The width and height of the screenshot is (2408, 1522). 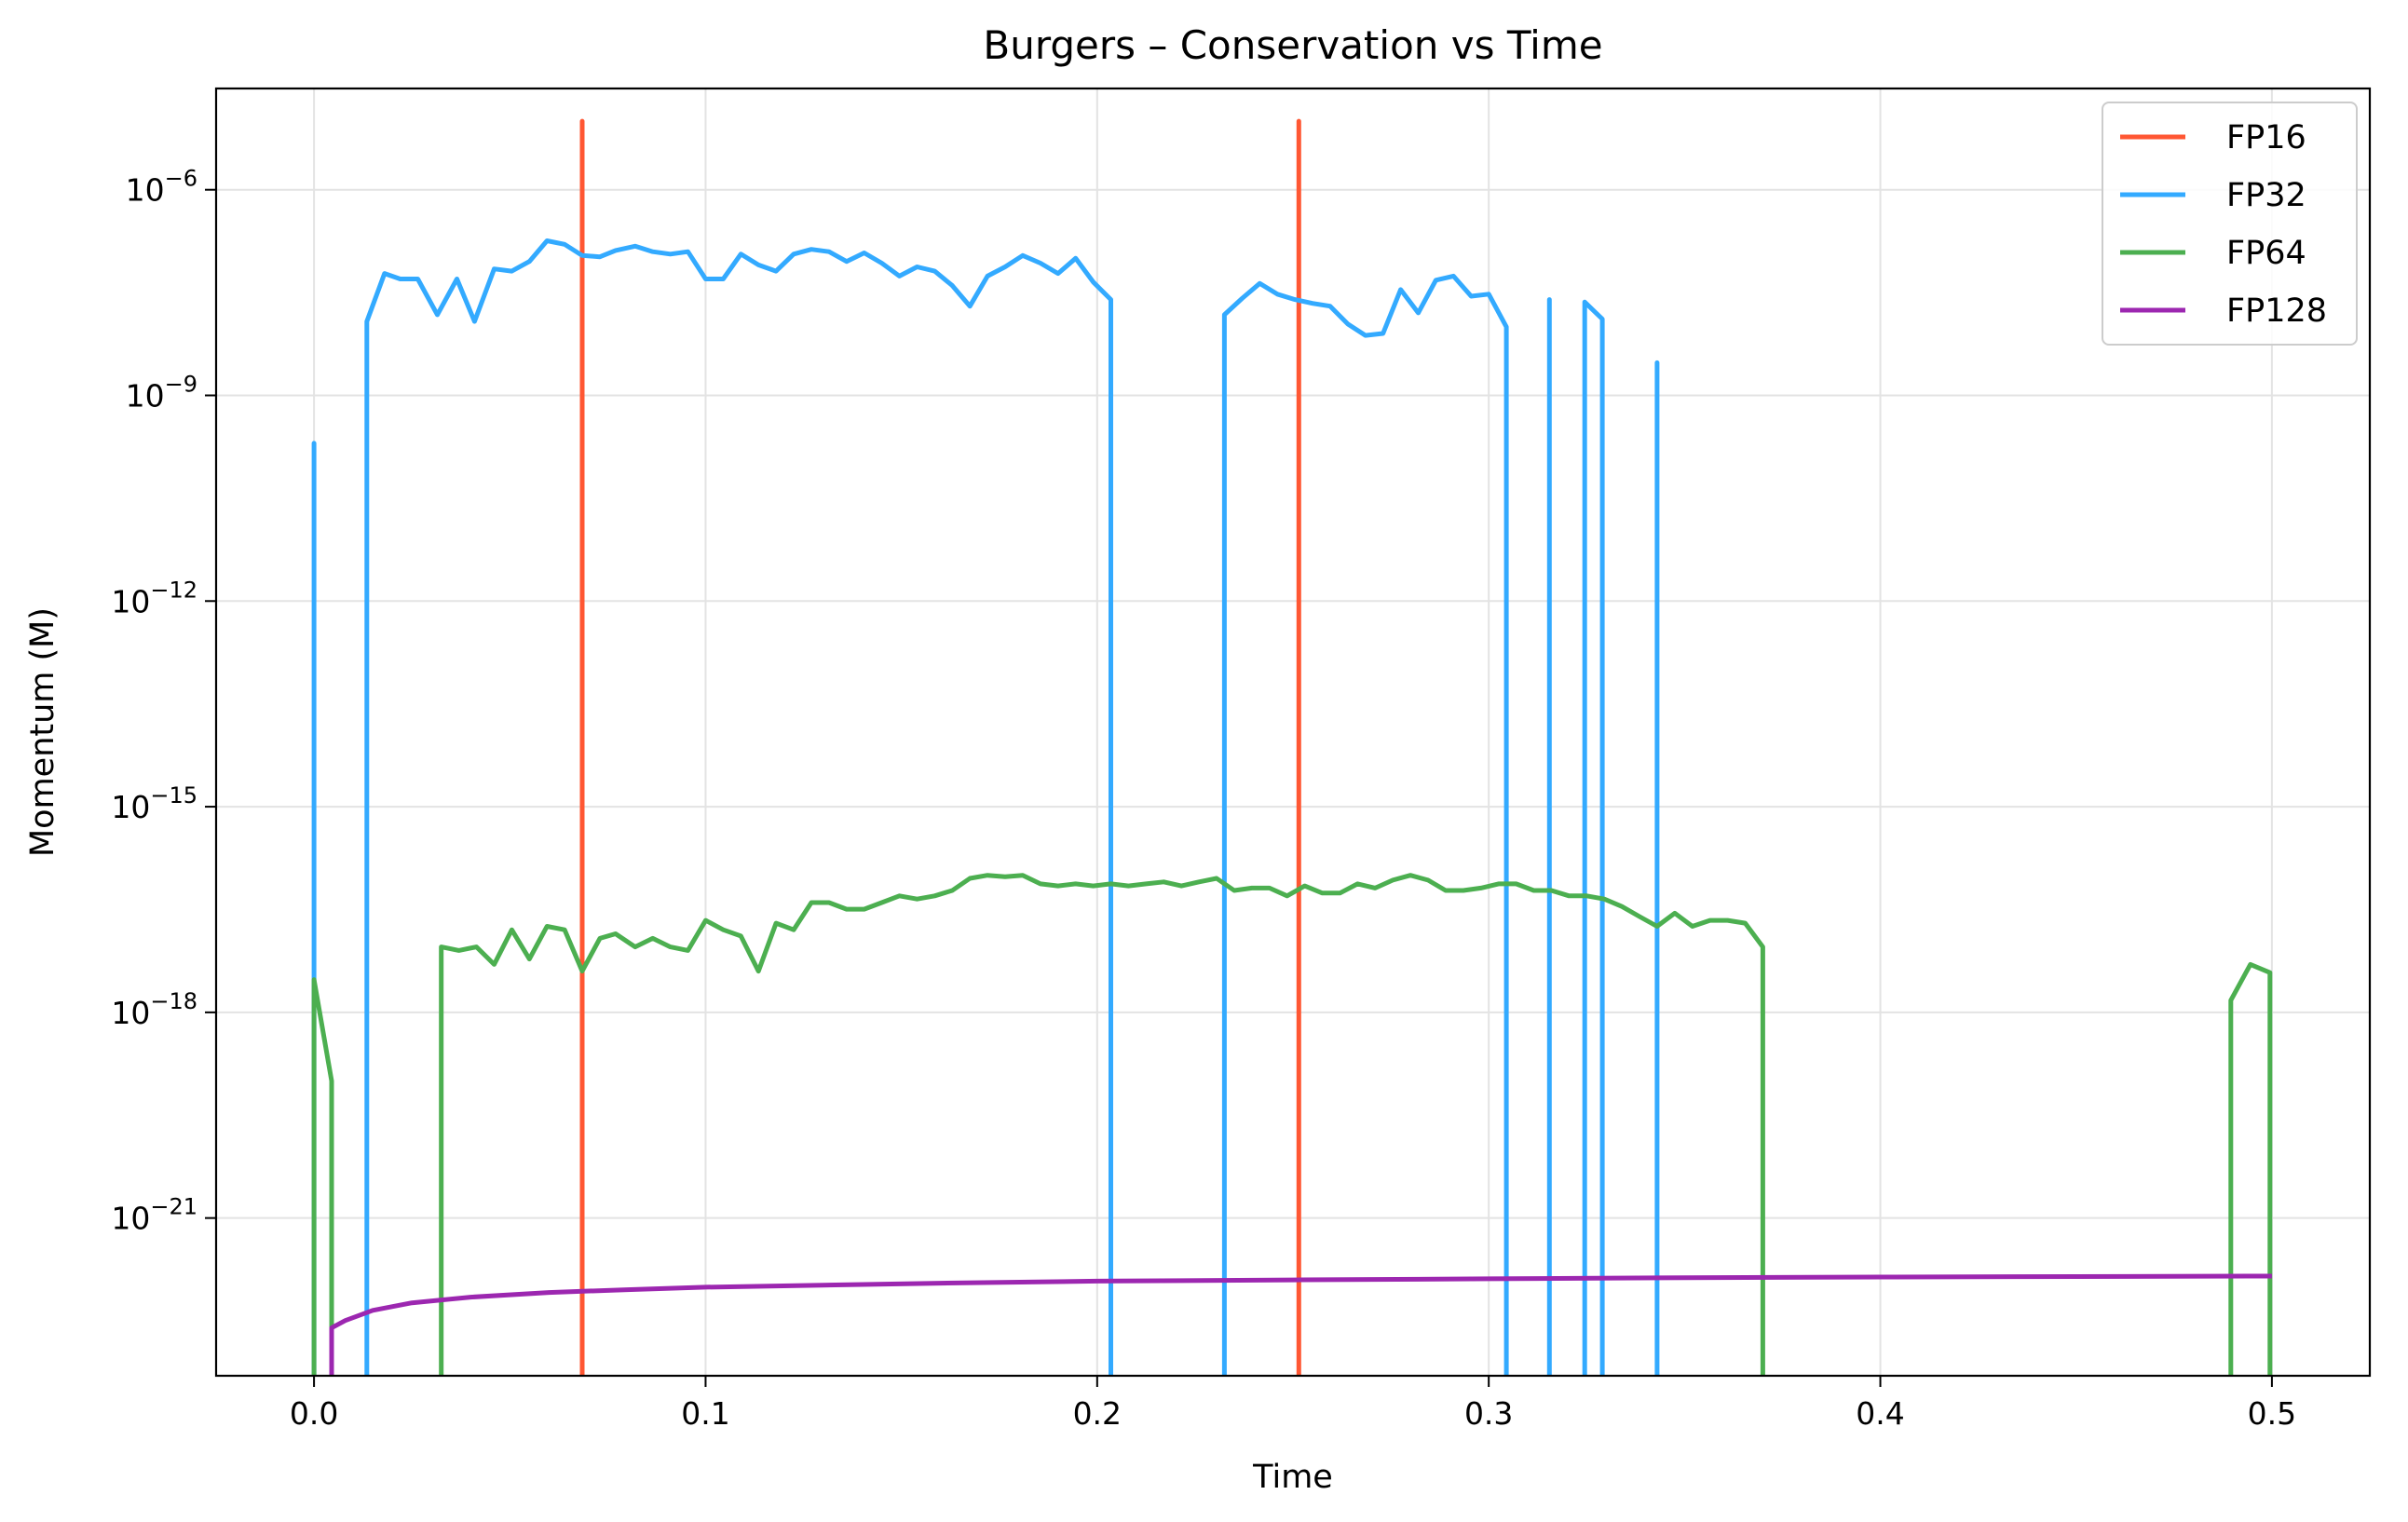 What do you see at coordinates (1293, 1404) in the screenshot?
I see `x-axis: 0.0 0.1 0.2 0.3 0.4 0.5` at bounding box center [1293, 1404].